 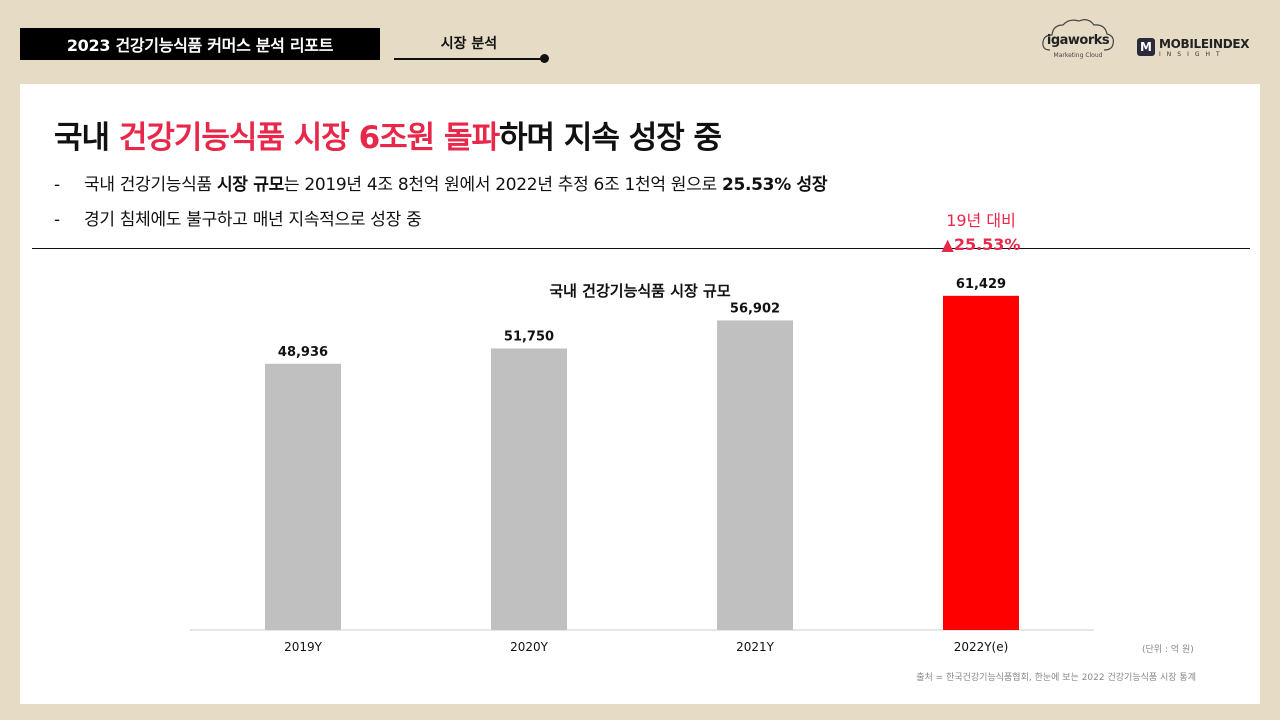 What do you see at coordinates (529, 647) in the screenshot?
I see `x-tick-label: 2020Y` at bounding box center [529, 647].